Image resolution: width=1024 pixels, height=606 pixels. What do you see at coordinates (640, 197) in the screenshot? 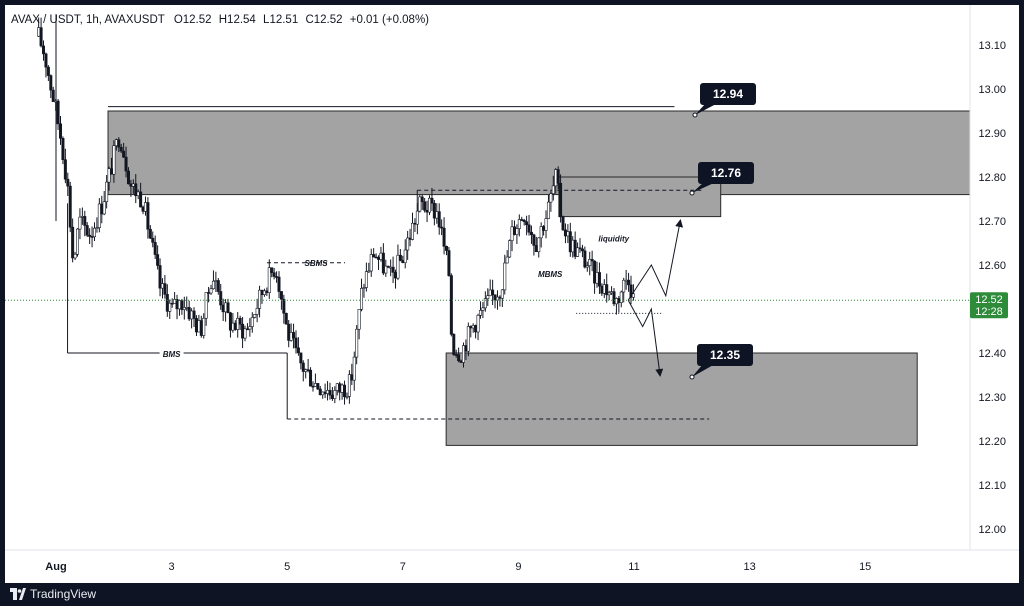
I see `zone-12.76` at bounding box center [640, 197].